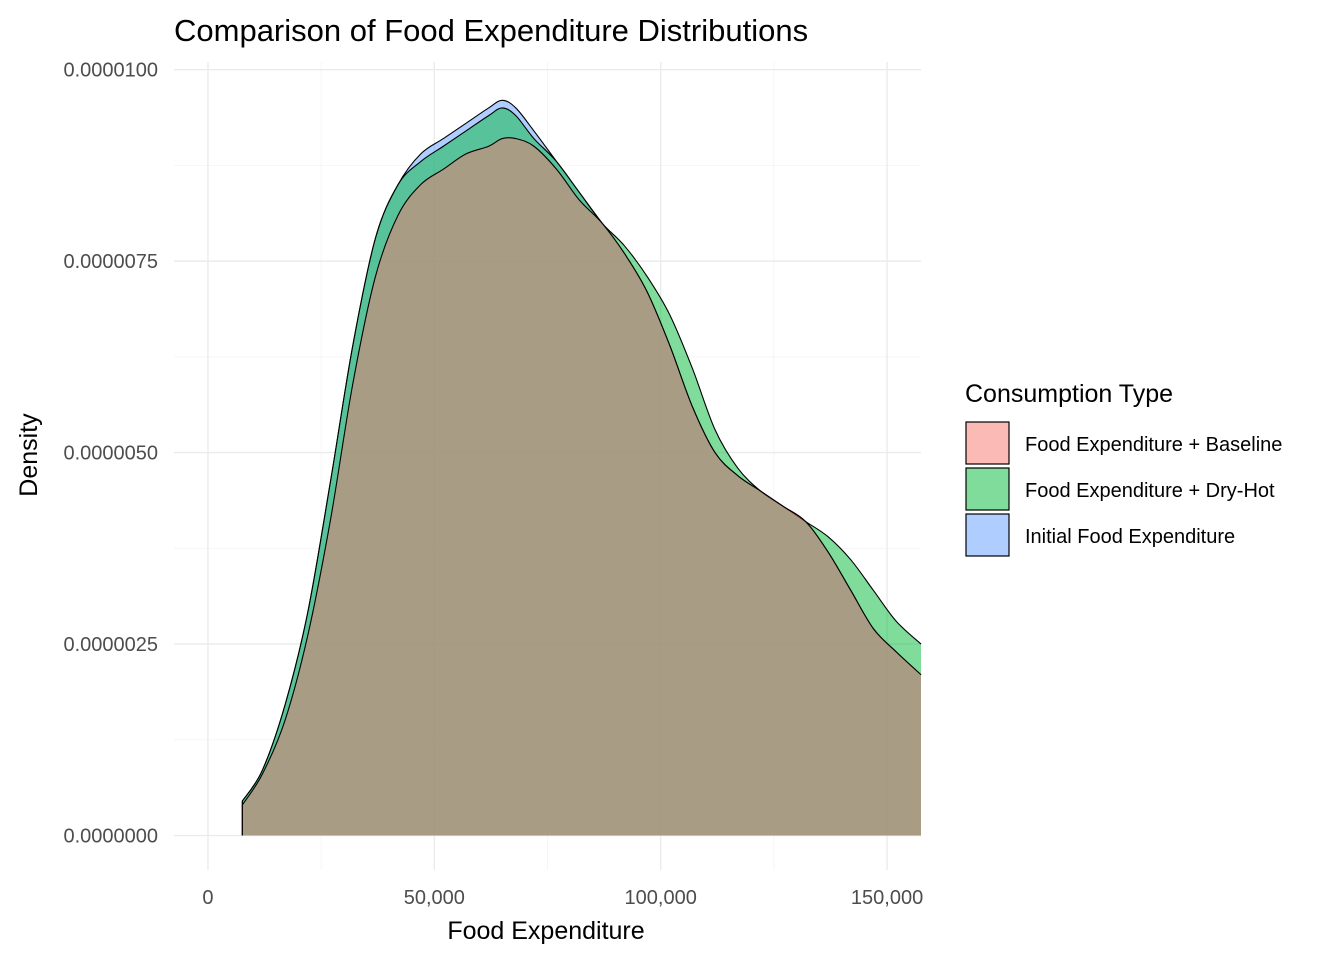 Image resolution: width=1344 pixels, height=960 pixels. What do you see at coordinates (110, 837) in the screenshot?
I see `y-tick-label: 0.0000000` at bounding box center [110, 837].